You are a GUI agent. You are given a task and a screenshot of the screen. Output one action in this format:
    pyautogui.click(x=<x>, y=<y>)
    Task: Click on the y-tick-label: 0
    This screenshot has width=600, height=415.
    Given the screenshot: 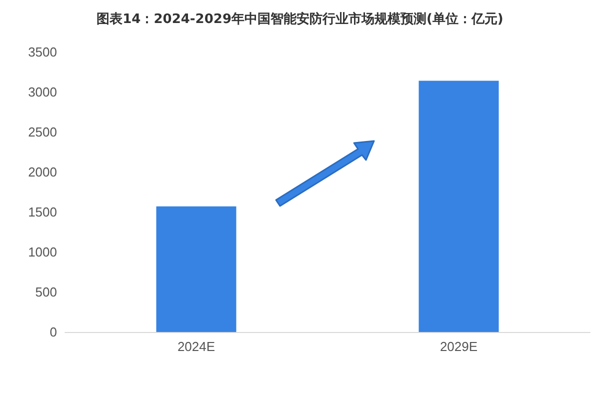 What is the action you would take?
    pyautogui.click(x=53, y=332)
    